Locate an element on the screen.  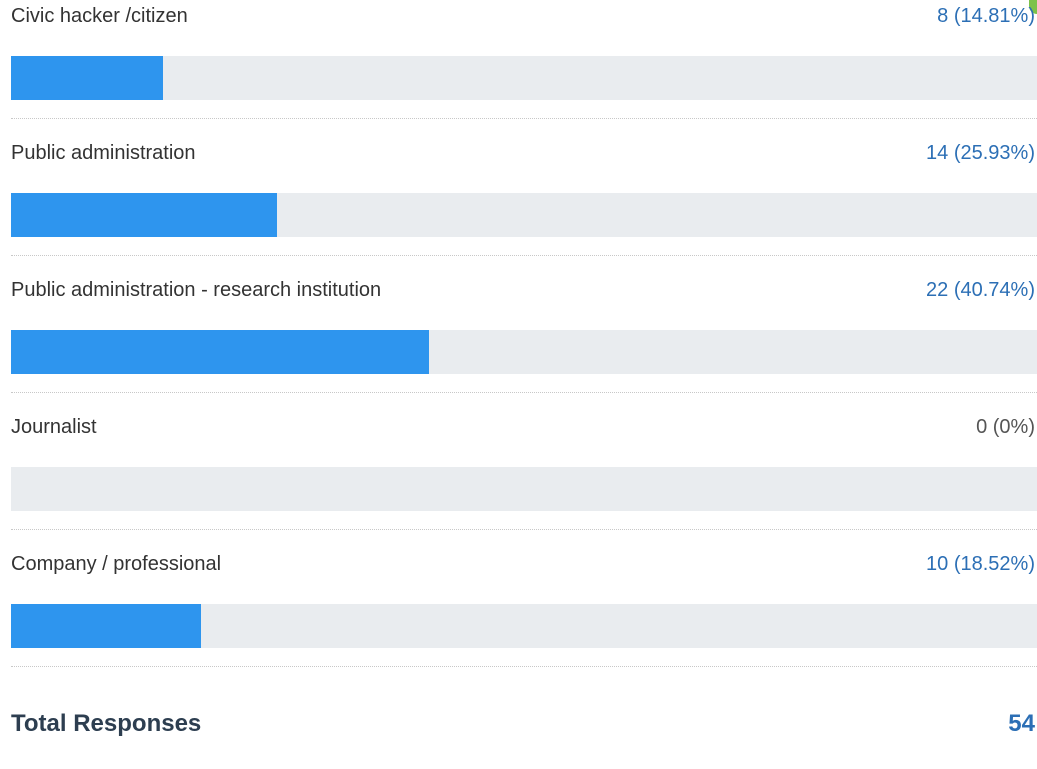
value-label: 8 (14.81%) is located at coordinates (986, 16).